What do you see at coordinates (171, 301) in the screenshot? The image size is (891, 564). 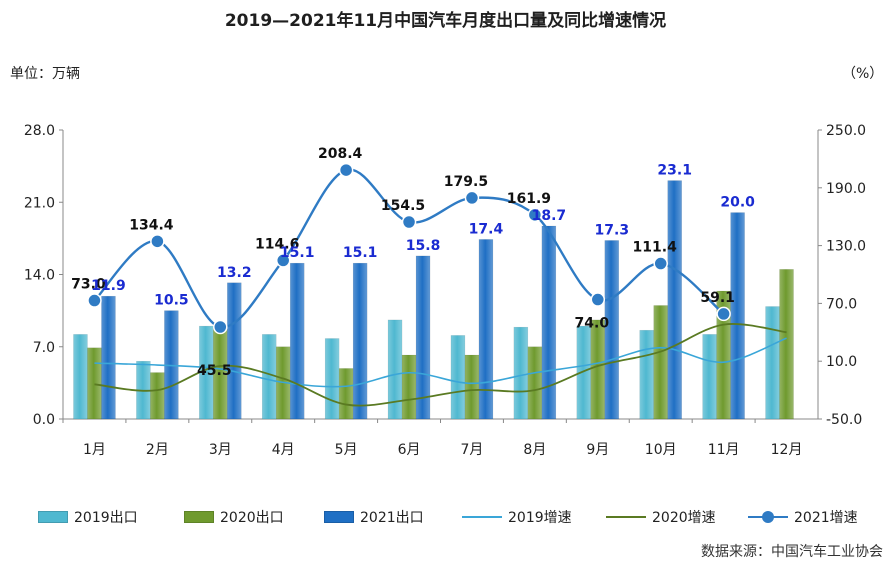 I see `data-label-2021-export: 10.5` at bounding box center [171, 301].